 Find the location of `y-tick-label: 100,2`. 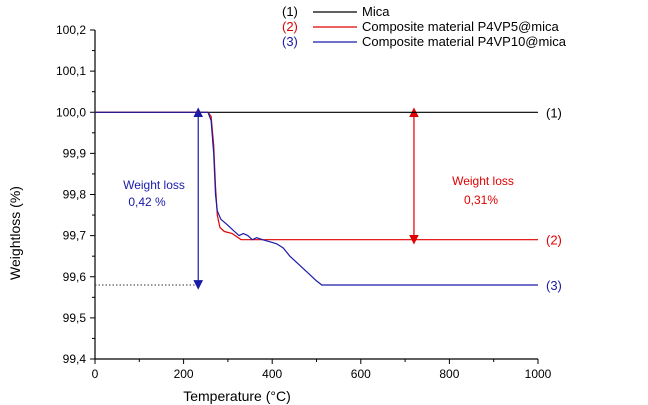

y-tick-label: 100,2 is located at coordinates (71, 30).